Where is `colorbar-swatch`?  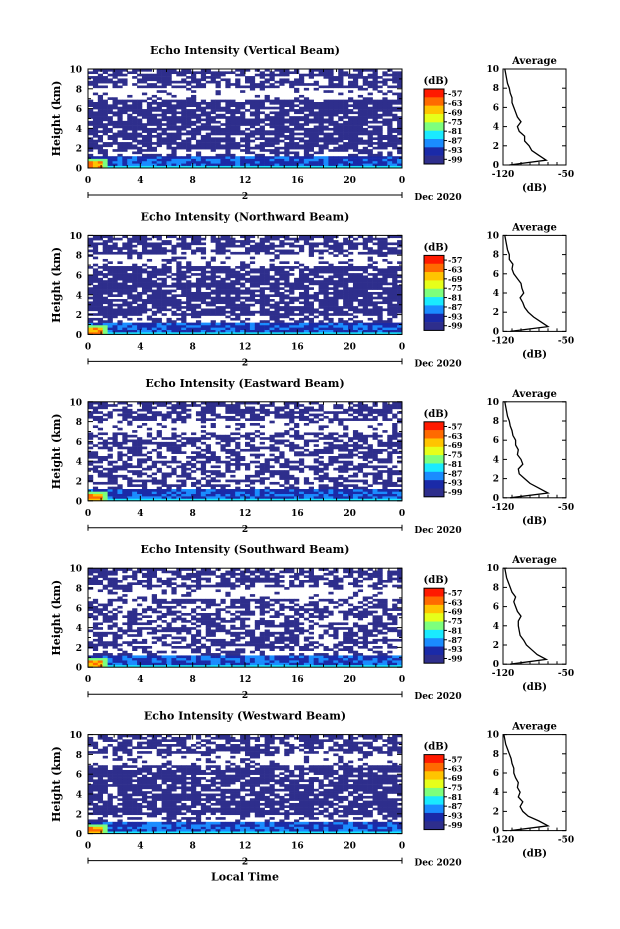
colorbar-swatch is located at coordinates (434, 293).